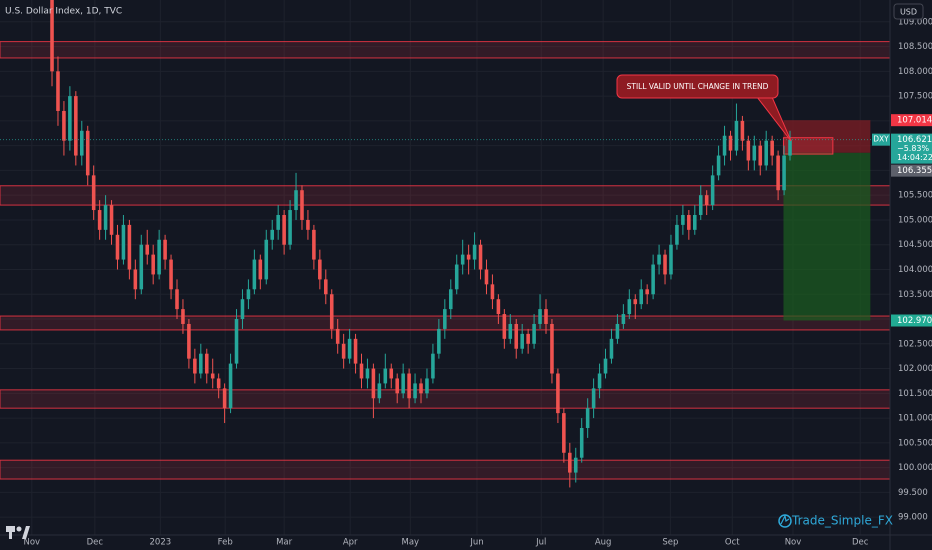 The height and width of the screenshot is (550, 932). I want to click on y-tick-label: 109.000, so click(915, 22).